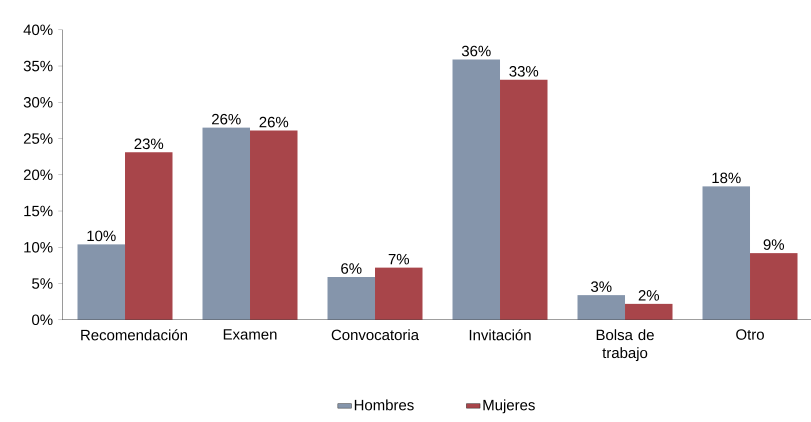 Image resolution: width=811 pixels, height=422 pixels. I want to click on data-label: 18%, so click(726, 178).